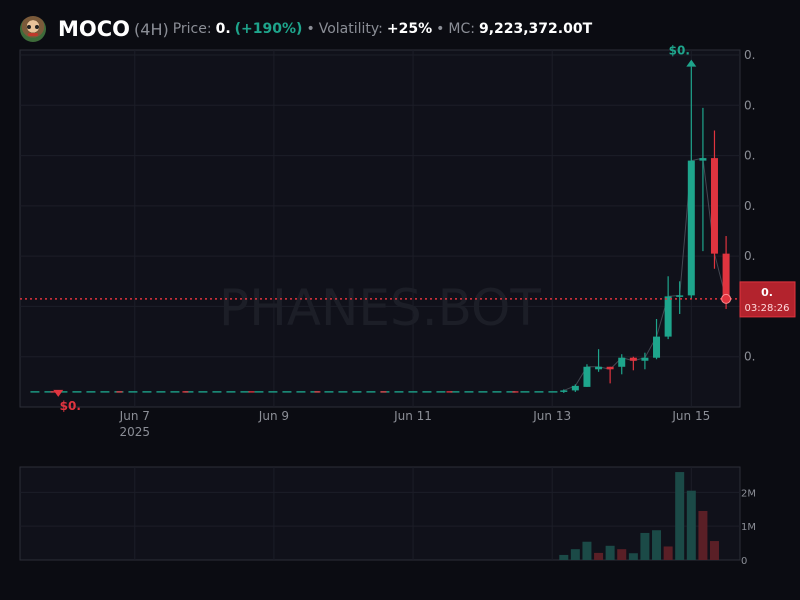  What do you see at coordinates (767, 299) in the screenshot?
I see `current-price-badge` at bounding box center [767, 299].